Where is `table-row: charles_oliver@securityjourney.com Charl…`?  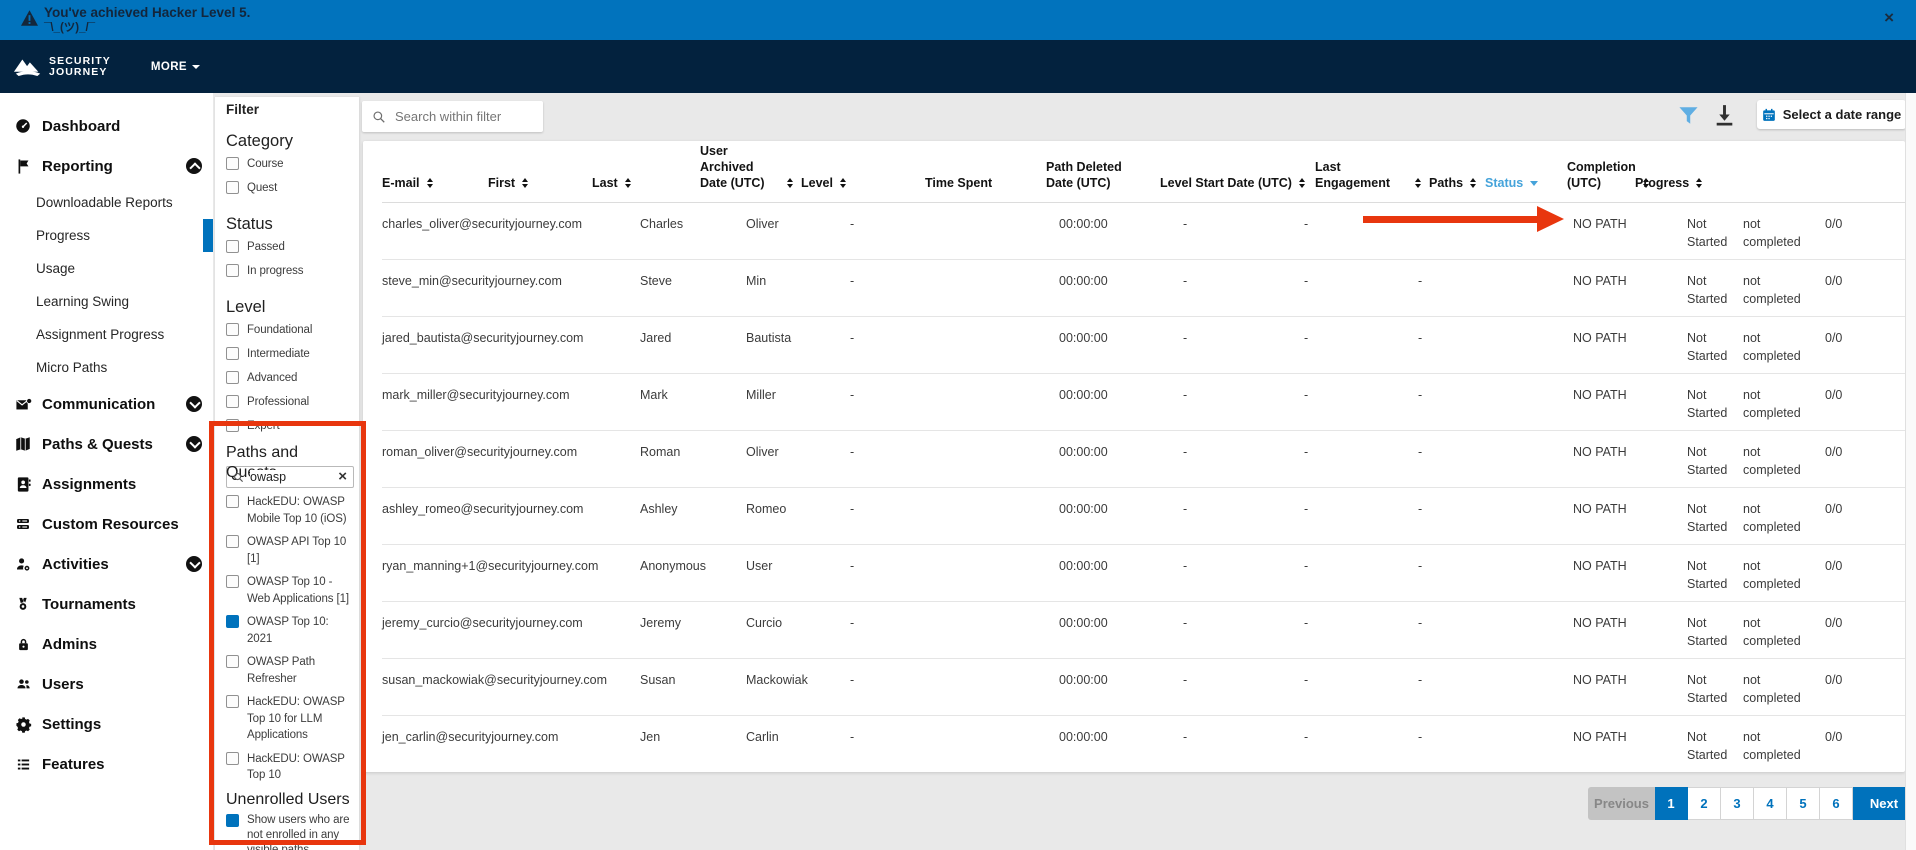
table-row: charles_oliver@securityjourney.com Charl… is located at coordinates (1143, 231).